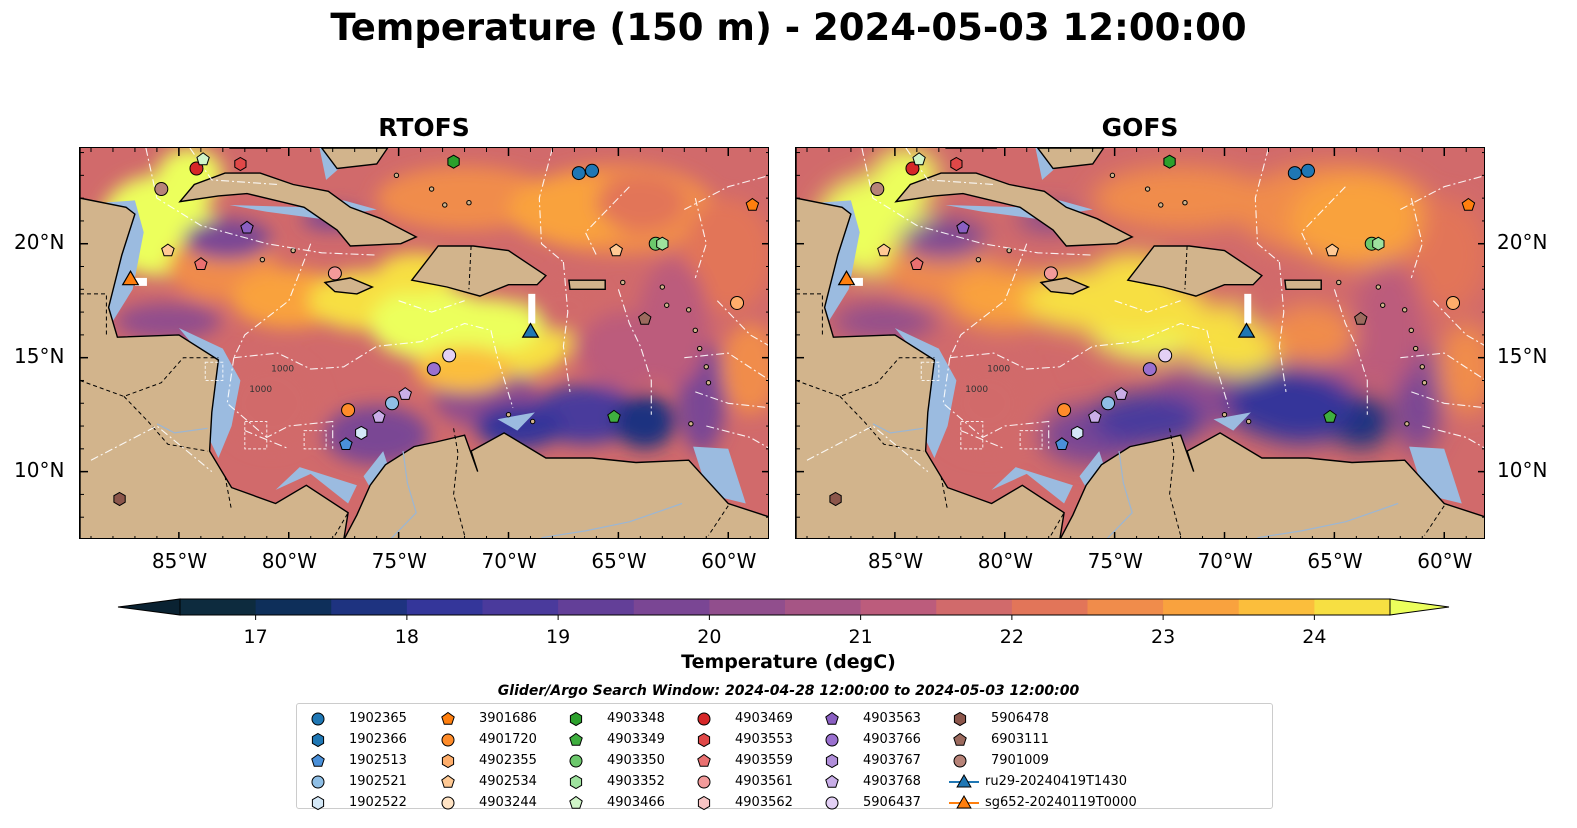  I want to click on legend-item: 4903352, so click(615, 781).